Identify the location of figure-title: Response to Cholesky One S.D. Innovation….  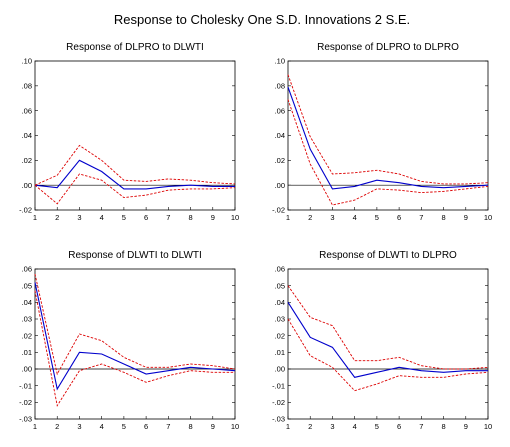
(262, 19).